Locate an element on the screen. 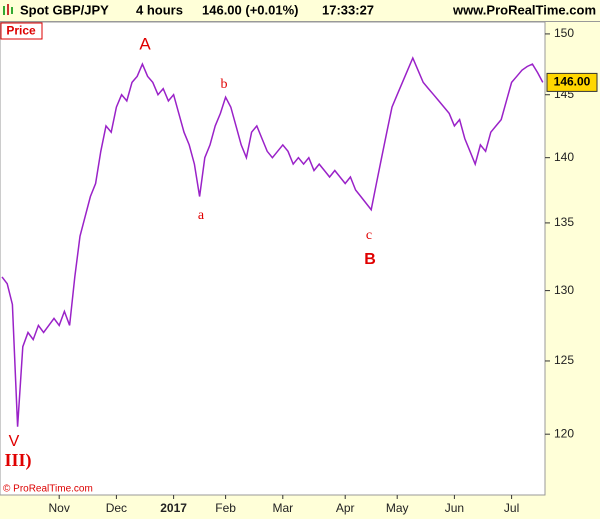 This screenshot has width=600, height=524. y-tick-label: 135 is located at coordinates (564, 222).